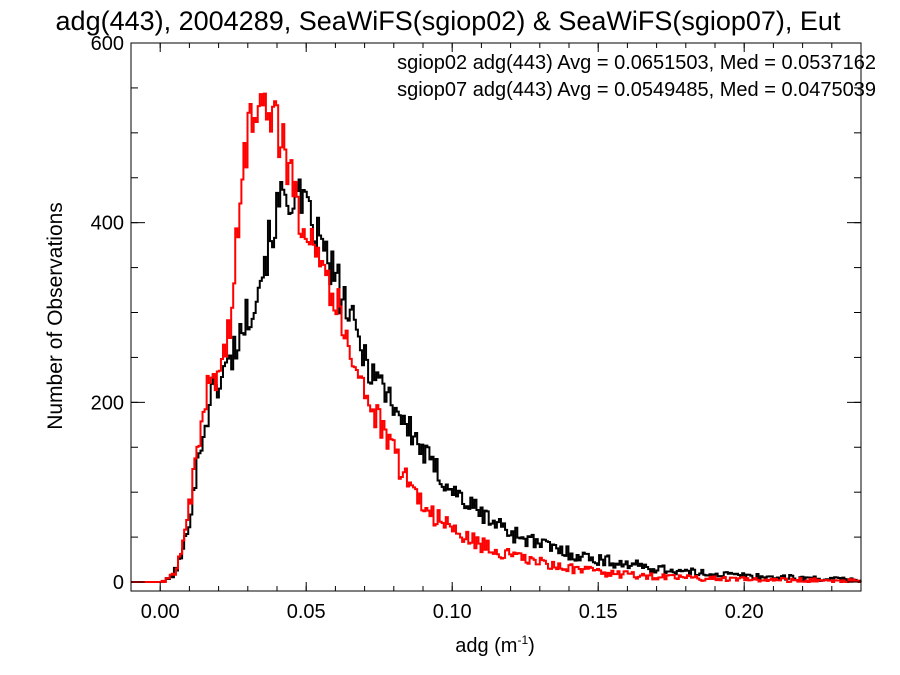 The image size is (900, 675). Describe the element at coordinates (107, 403) in the screenshot. I see `y-tick-label: 200` at that location.